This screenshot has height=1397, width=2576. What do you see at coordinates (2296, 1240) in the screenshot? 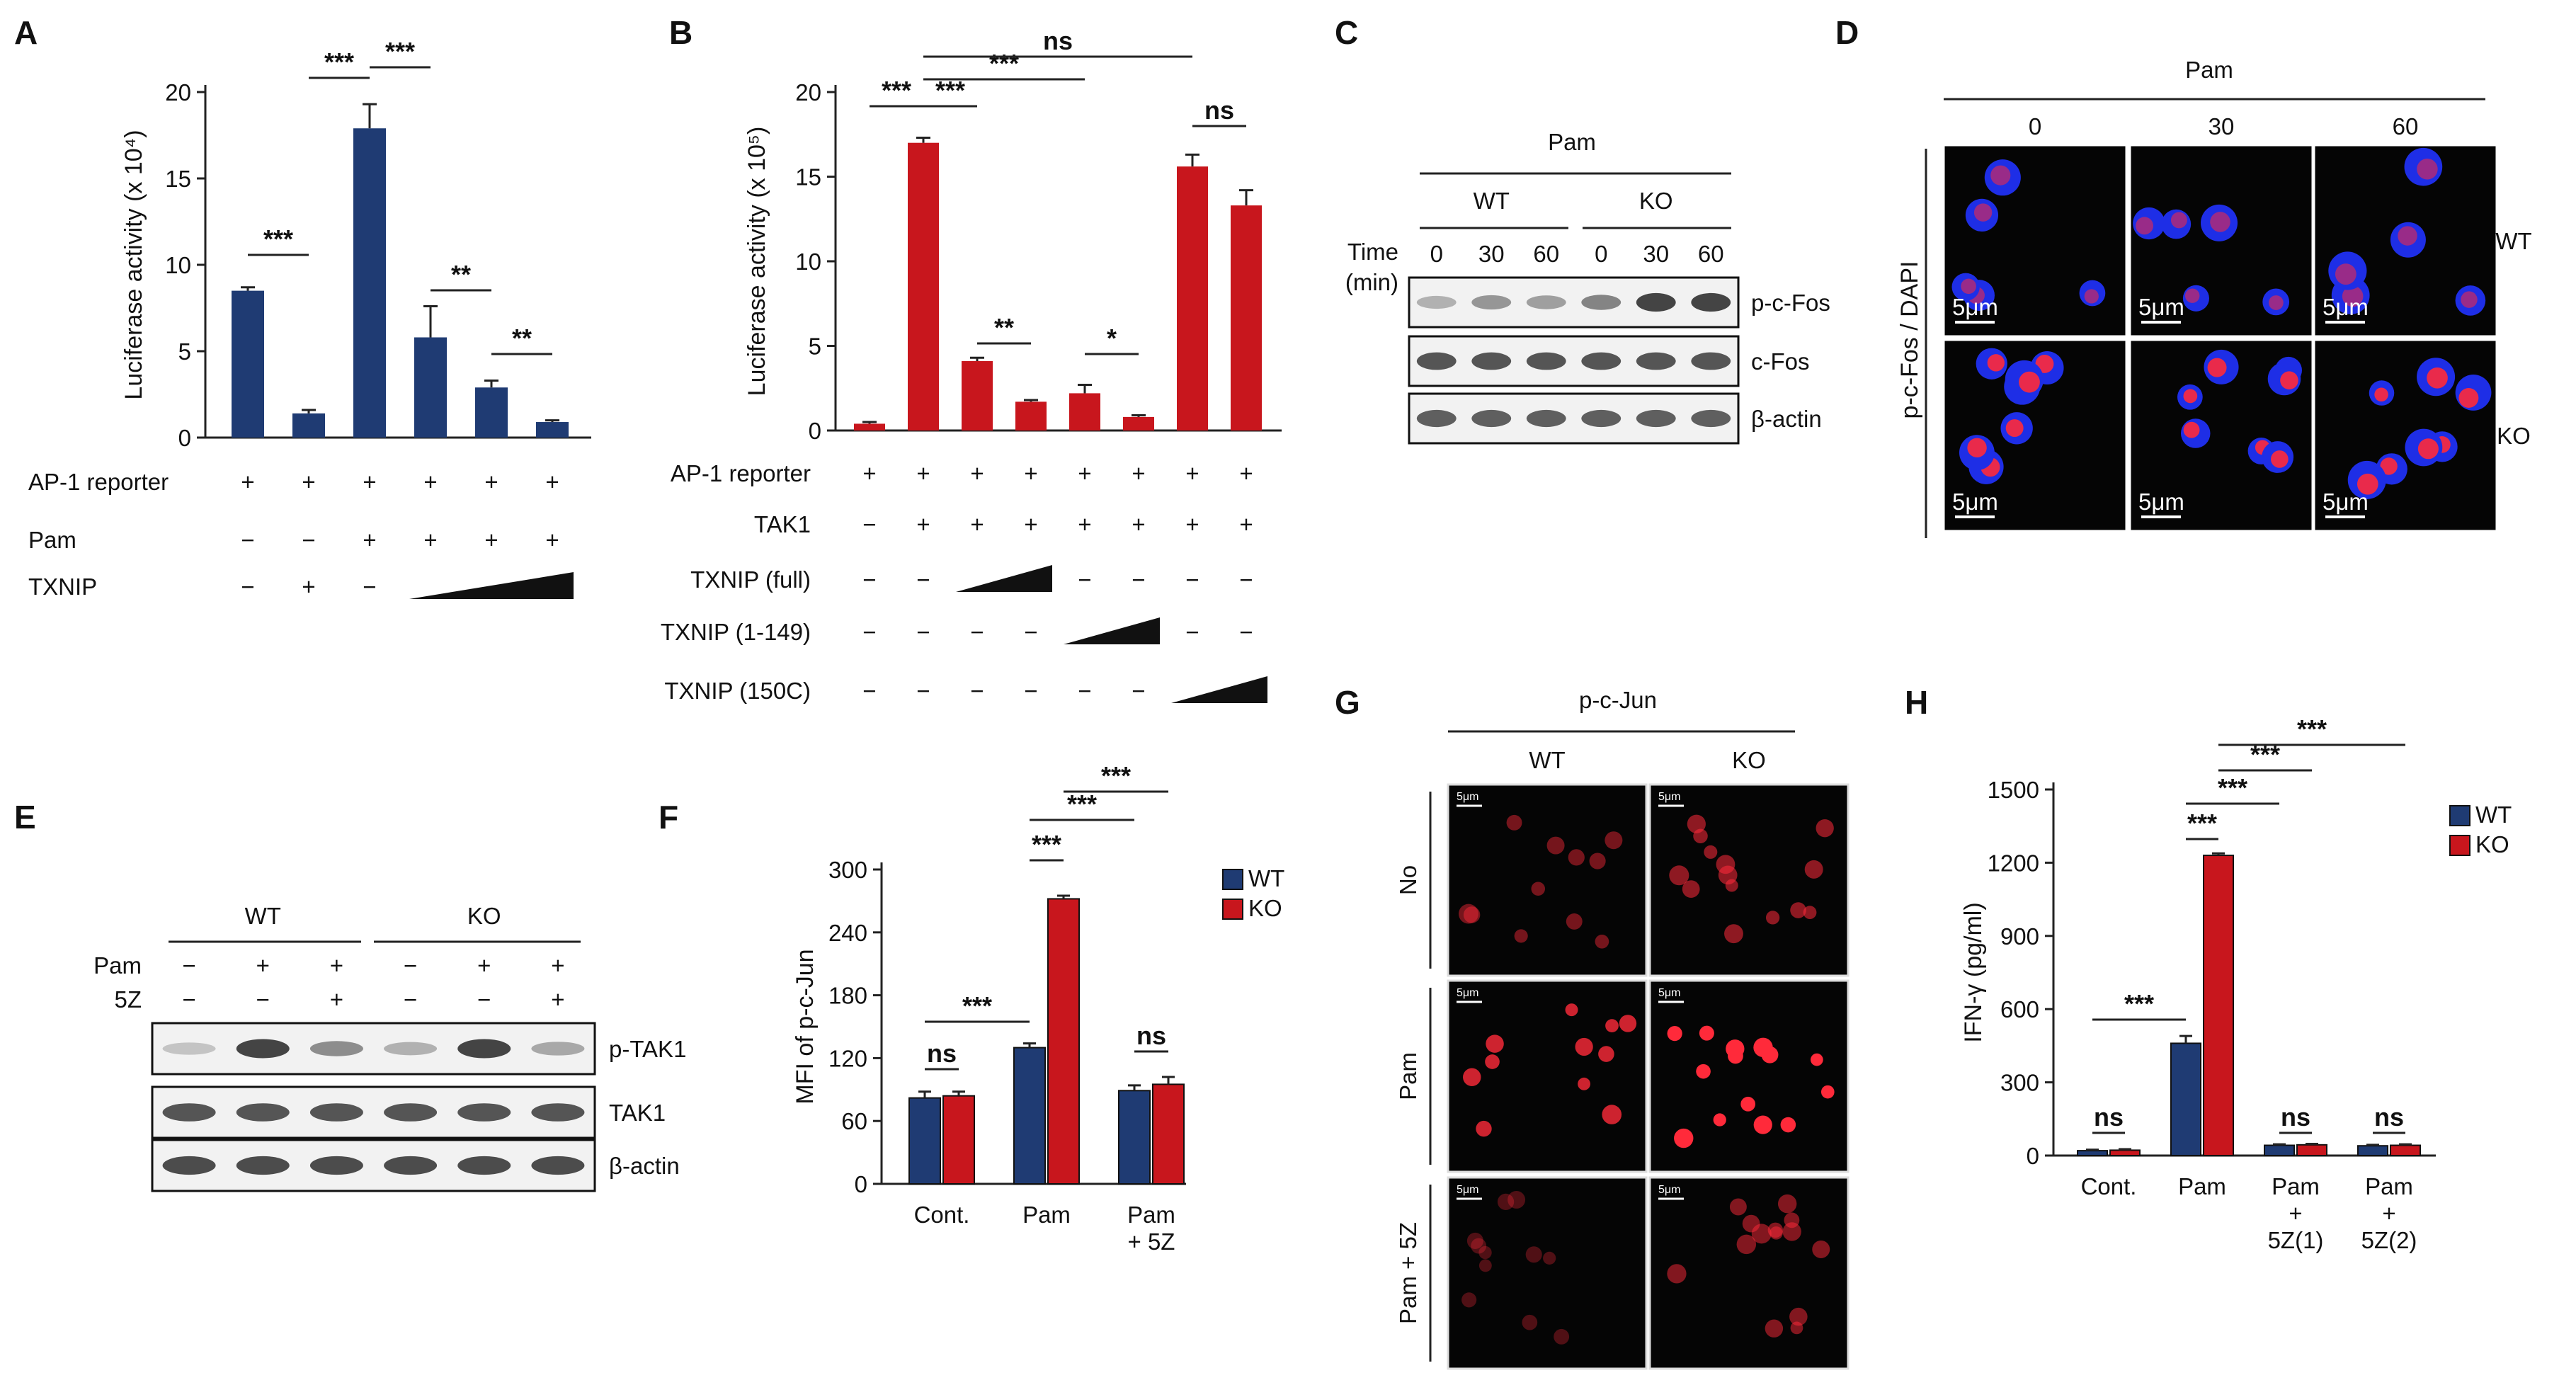
I see `category-label-line: 5Z(1)` at bounding box center [2296, 1240].